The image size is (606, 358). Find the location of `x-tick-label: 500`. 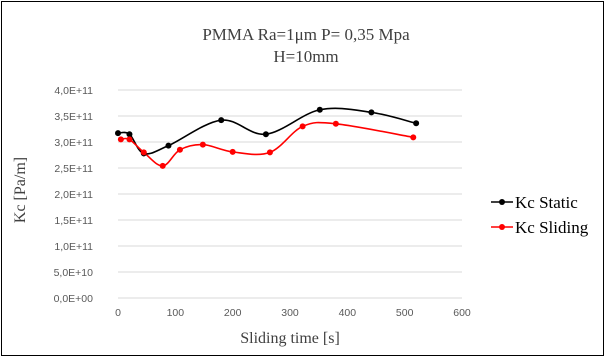

x-tick-label: 500 is located at coordinates (405, 313).